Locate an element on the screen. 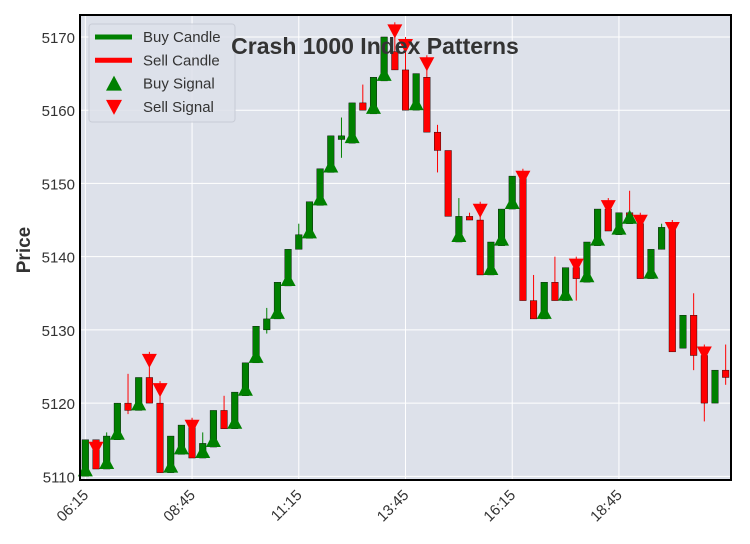 The height and width of the screenshot is (544, 750). legend-label: Buy Candle is located at coordinates (182, 37).